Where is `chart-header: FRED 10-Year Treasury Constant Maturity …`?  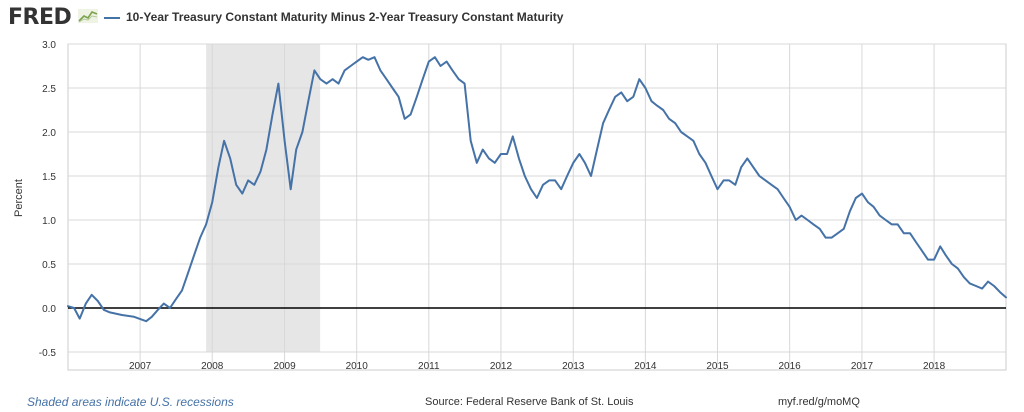
chart-header: FRED 10-Year Treasury Constant Maturity … is located at coordinates (512, 17).